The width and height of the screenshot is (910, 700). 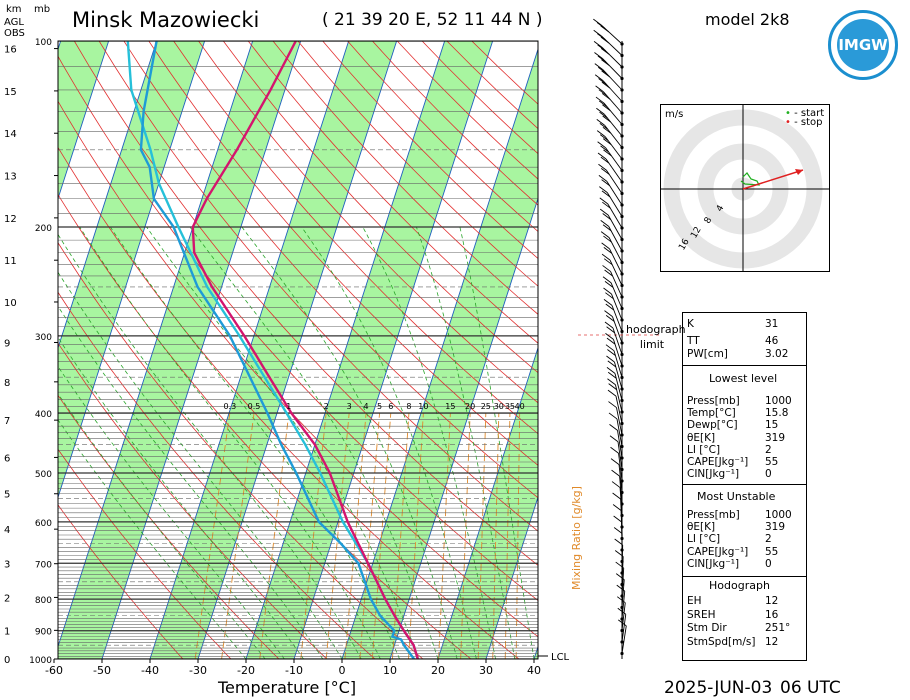 What do you see at coordinates (145, 553) in the screenshot?
I see `dry-adiabat` at bounding box center [145, 553].